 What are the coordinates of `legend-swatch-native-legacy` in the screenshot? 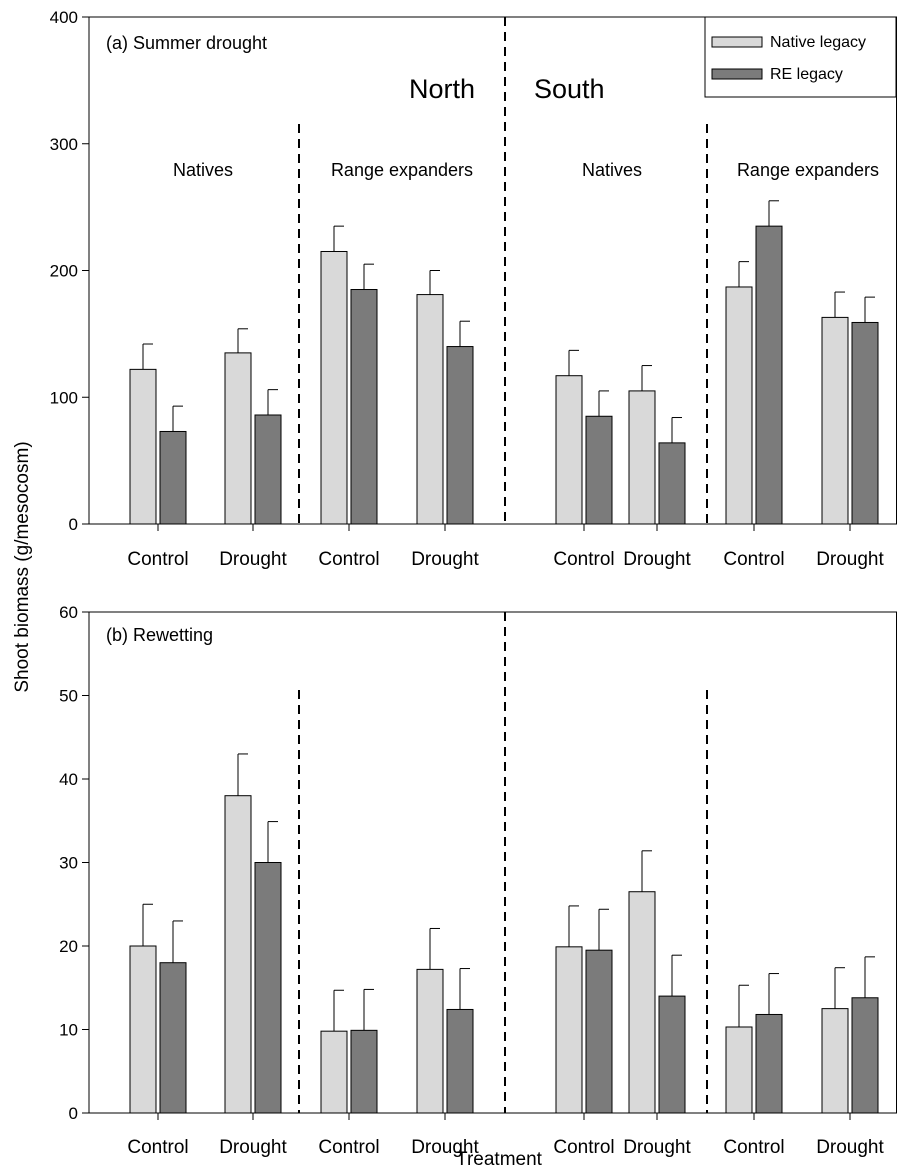 It's located at (737, 42).